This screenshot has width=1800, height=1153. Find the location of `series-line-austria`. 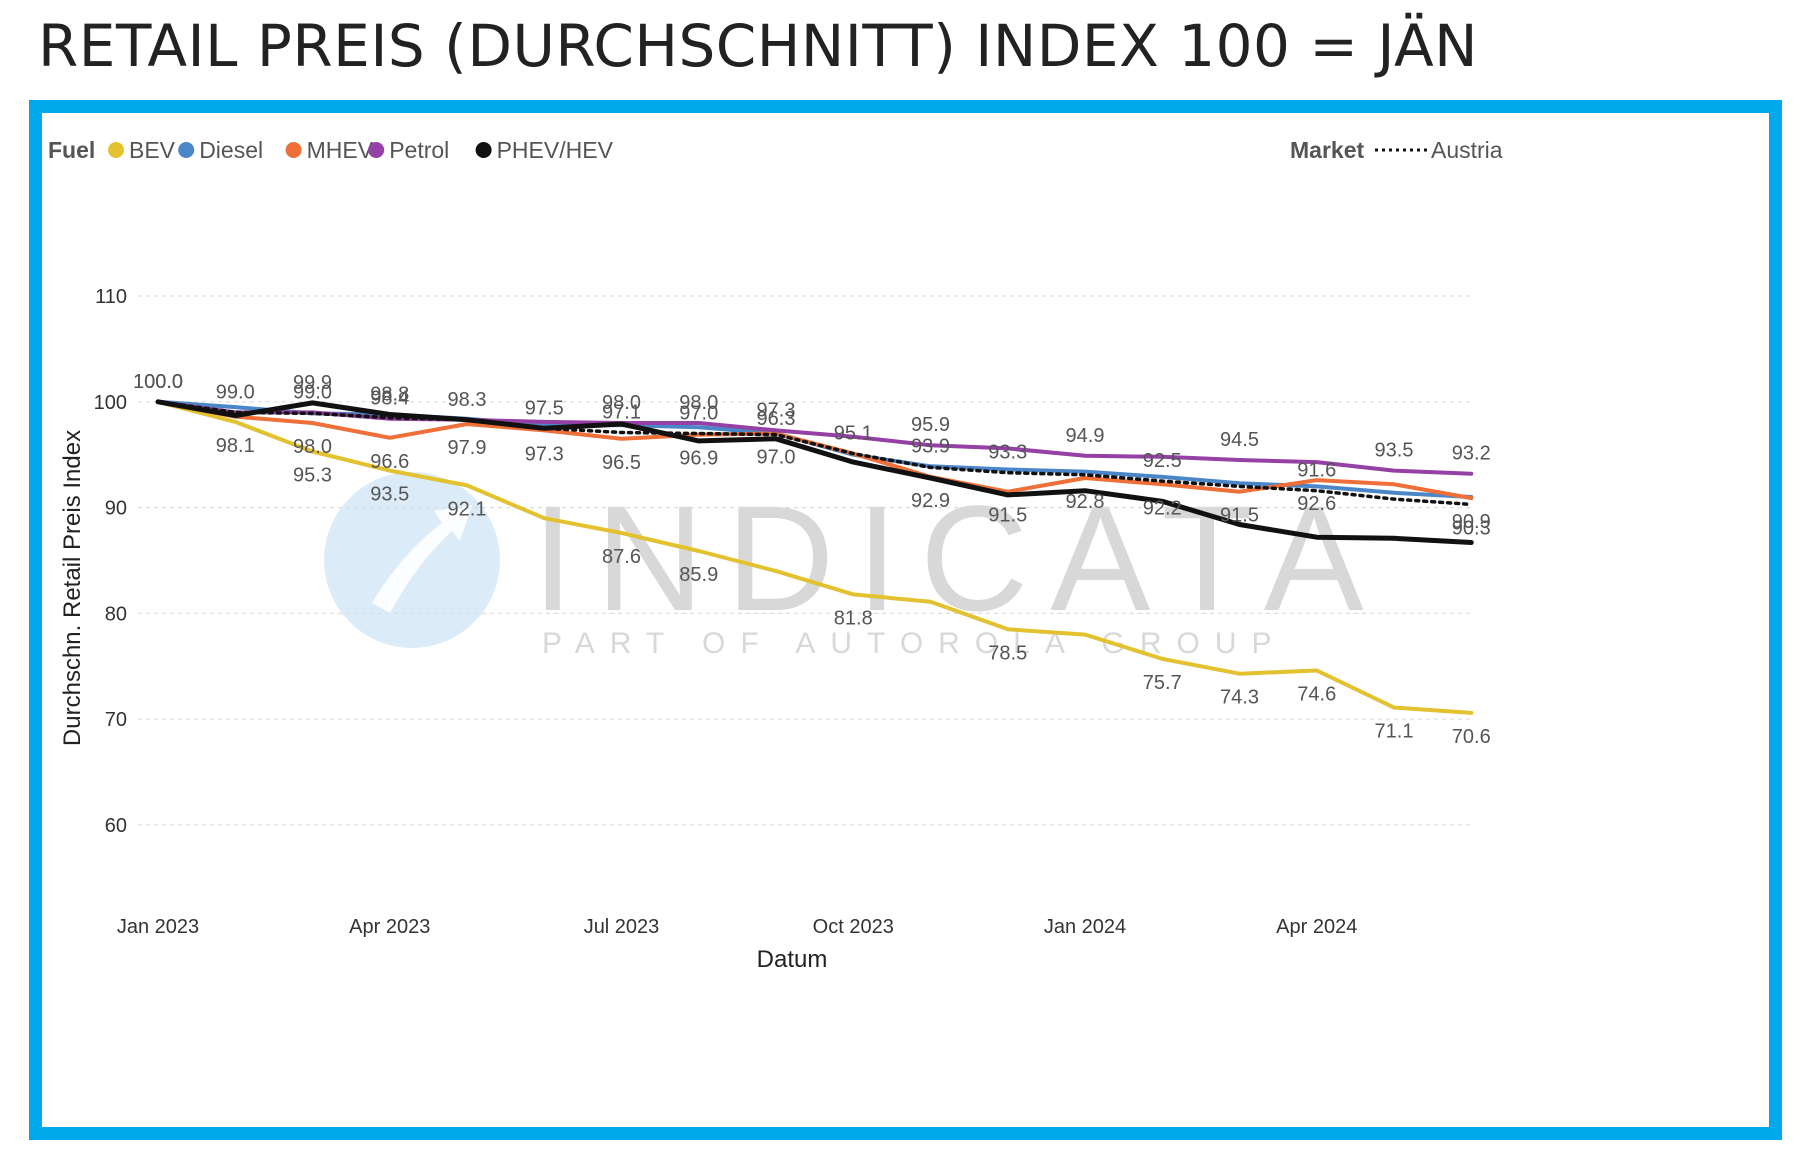

series-line-austria is located at coordinates (815, 453).